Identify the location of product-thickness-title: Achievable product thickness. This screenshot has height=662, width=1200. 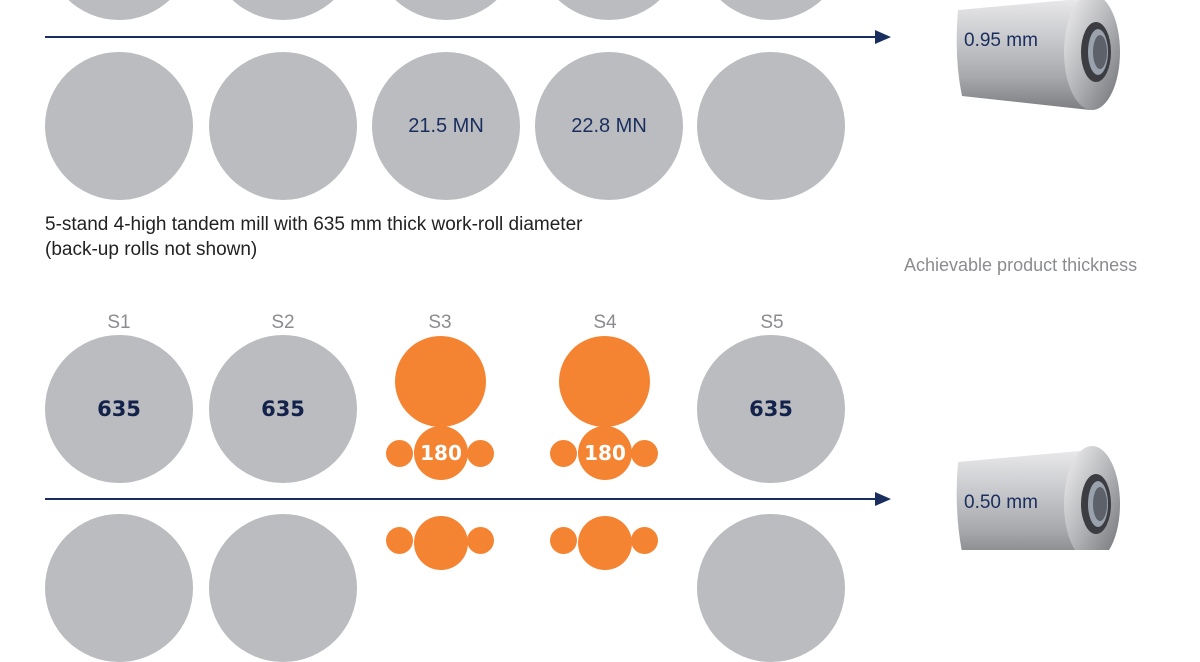
(1021, 265).